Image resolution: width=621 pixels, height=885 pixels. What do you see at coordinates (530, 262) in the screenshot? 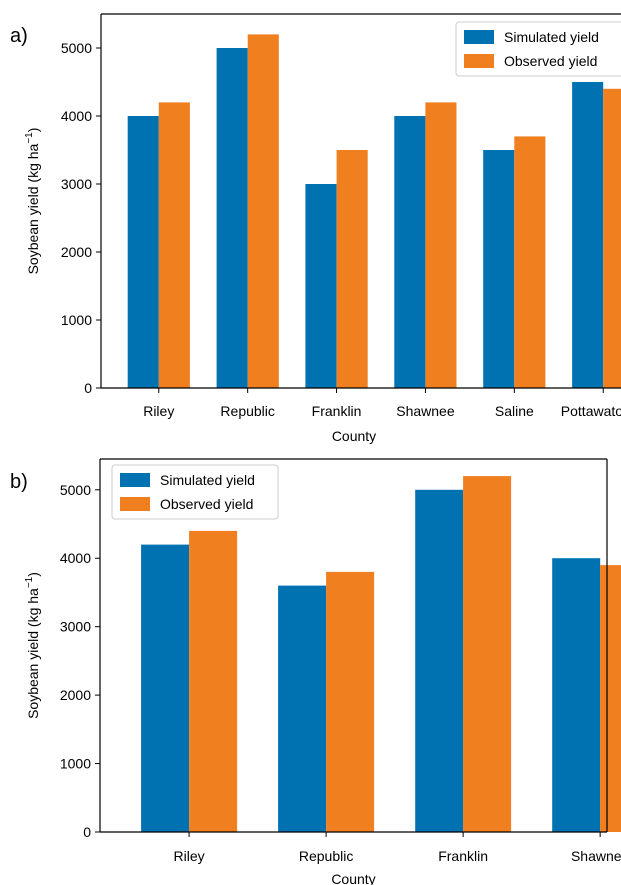
I see `bar-observed-saline` at bounding box center [530, 262].